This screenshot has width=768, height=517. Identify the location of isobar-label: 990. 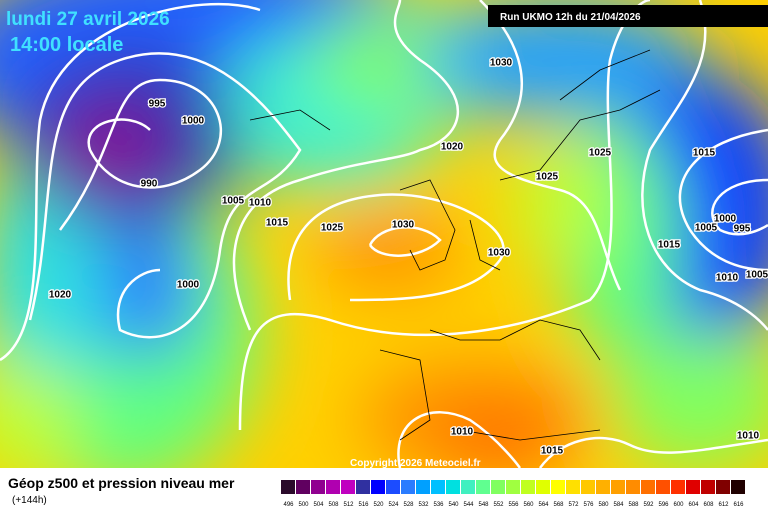
(149, 184).